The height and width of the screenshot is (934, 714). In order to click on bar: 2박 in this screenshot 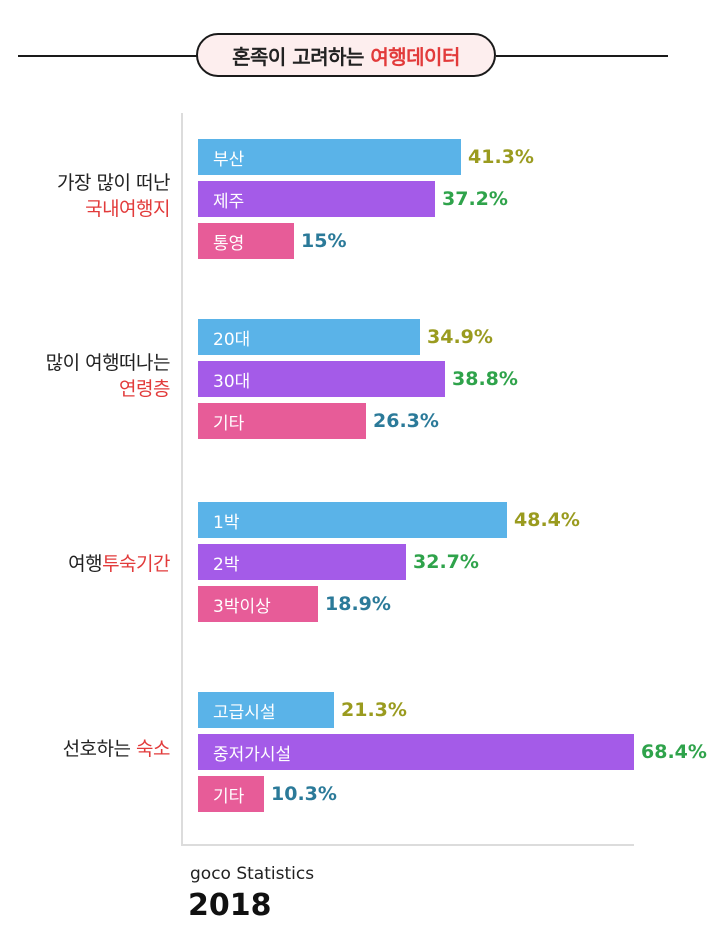, I will do `click(302, 562)`.